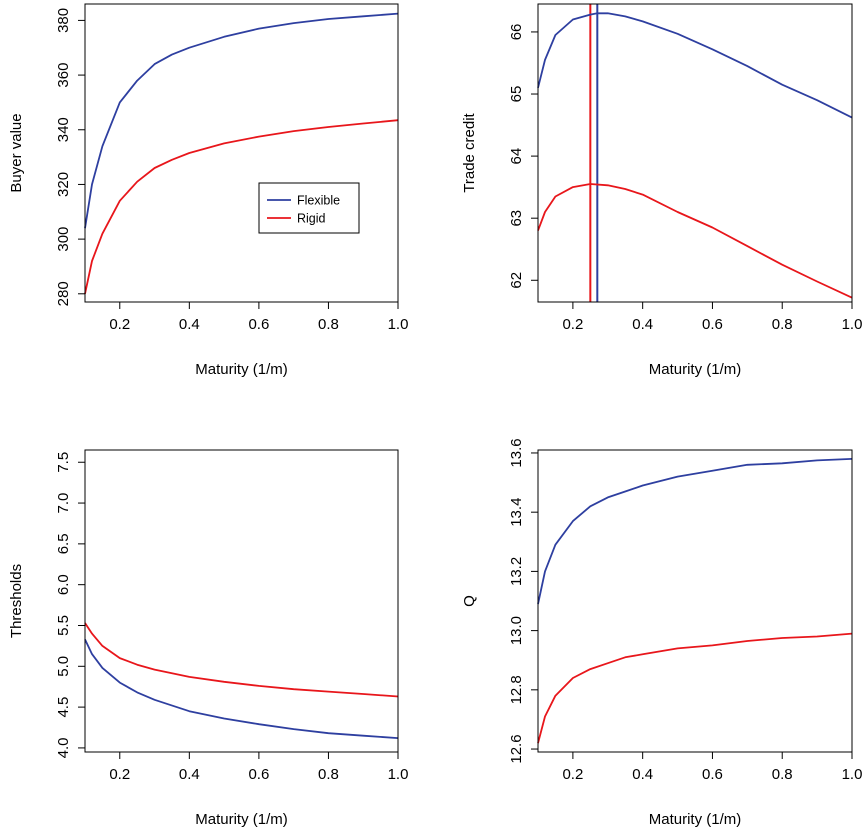 This screenshot has width=867, height=835. I want to click on y-axis-label: Q, so click(469, 601).